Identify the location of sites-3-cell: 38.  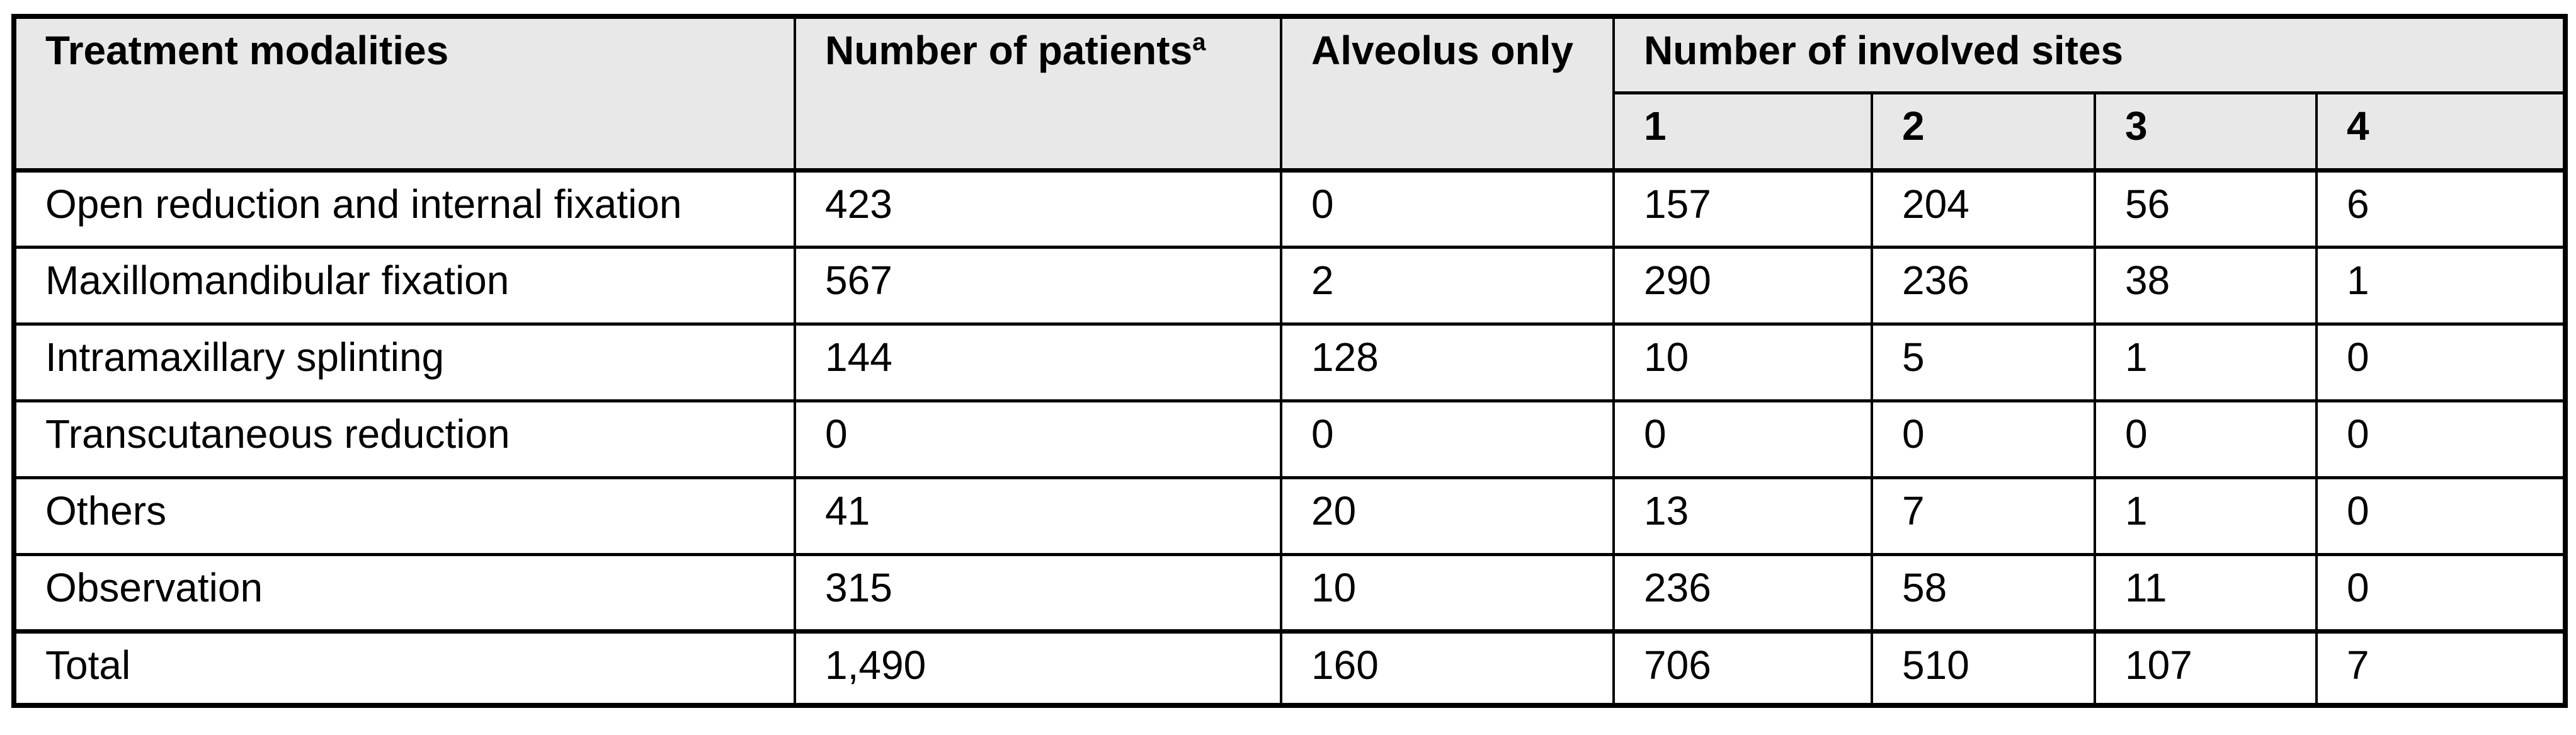
(2206, 286).